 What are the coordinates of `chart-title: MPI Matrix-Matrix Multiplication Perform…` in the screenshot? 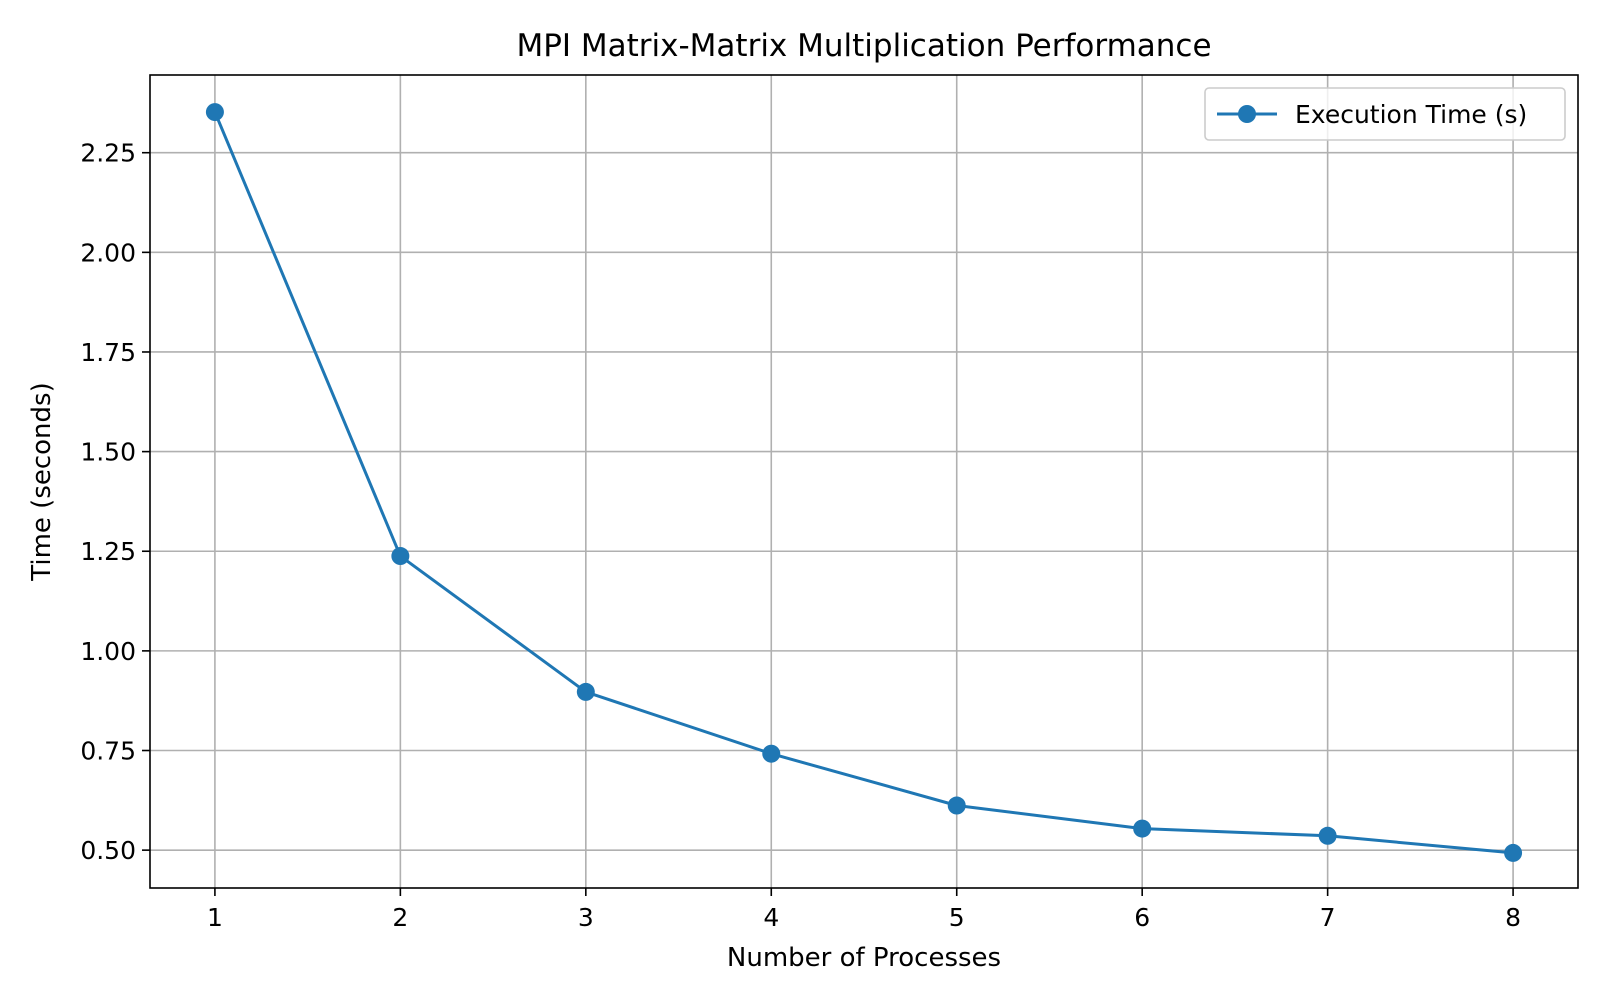 It's located at (863, 46).